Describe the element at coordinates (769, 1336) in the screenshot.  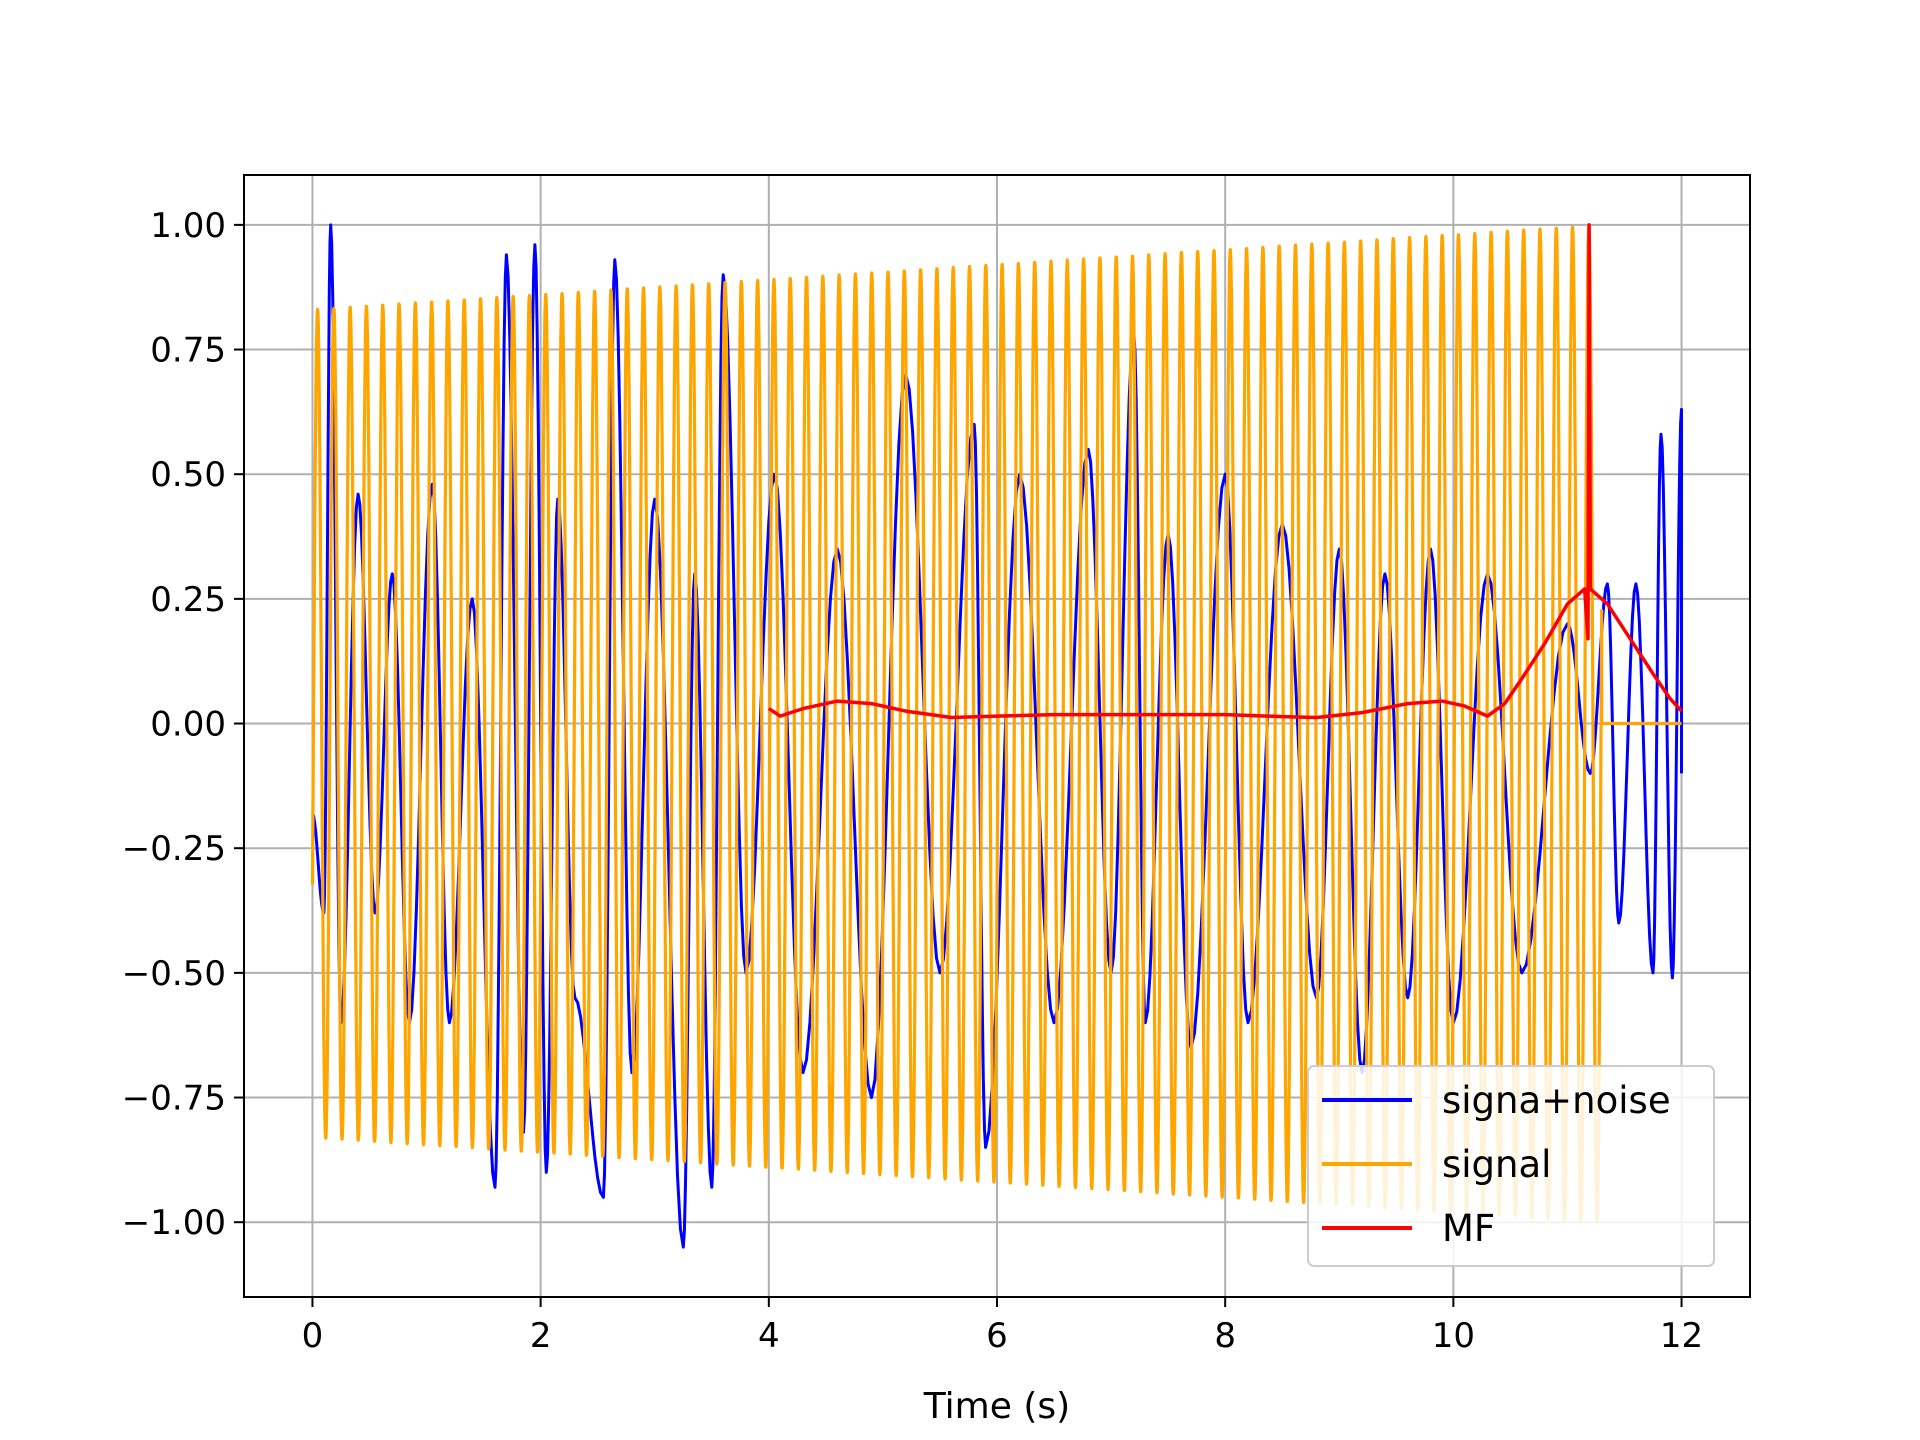
I see `x-tick-label: 4` at that location.